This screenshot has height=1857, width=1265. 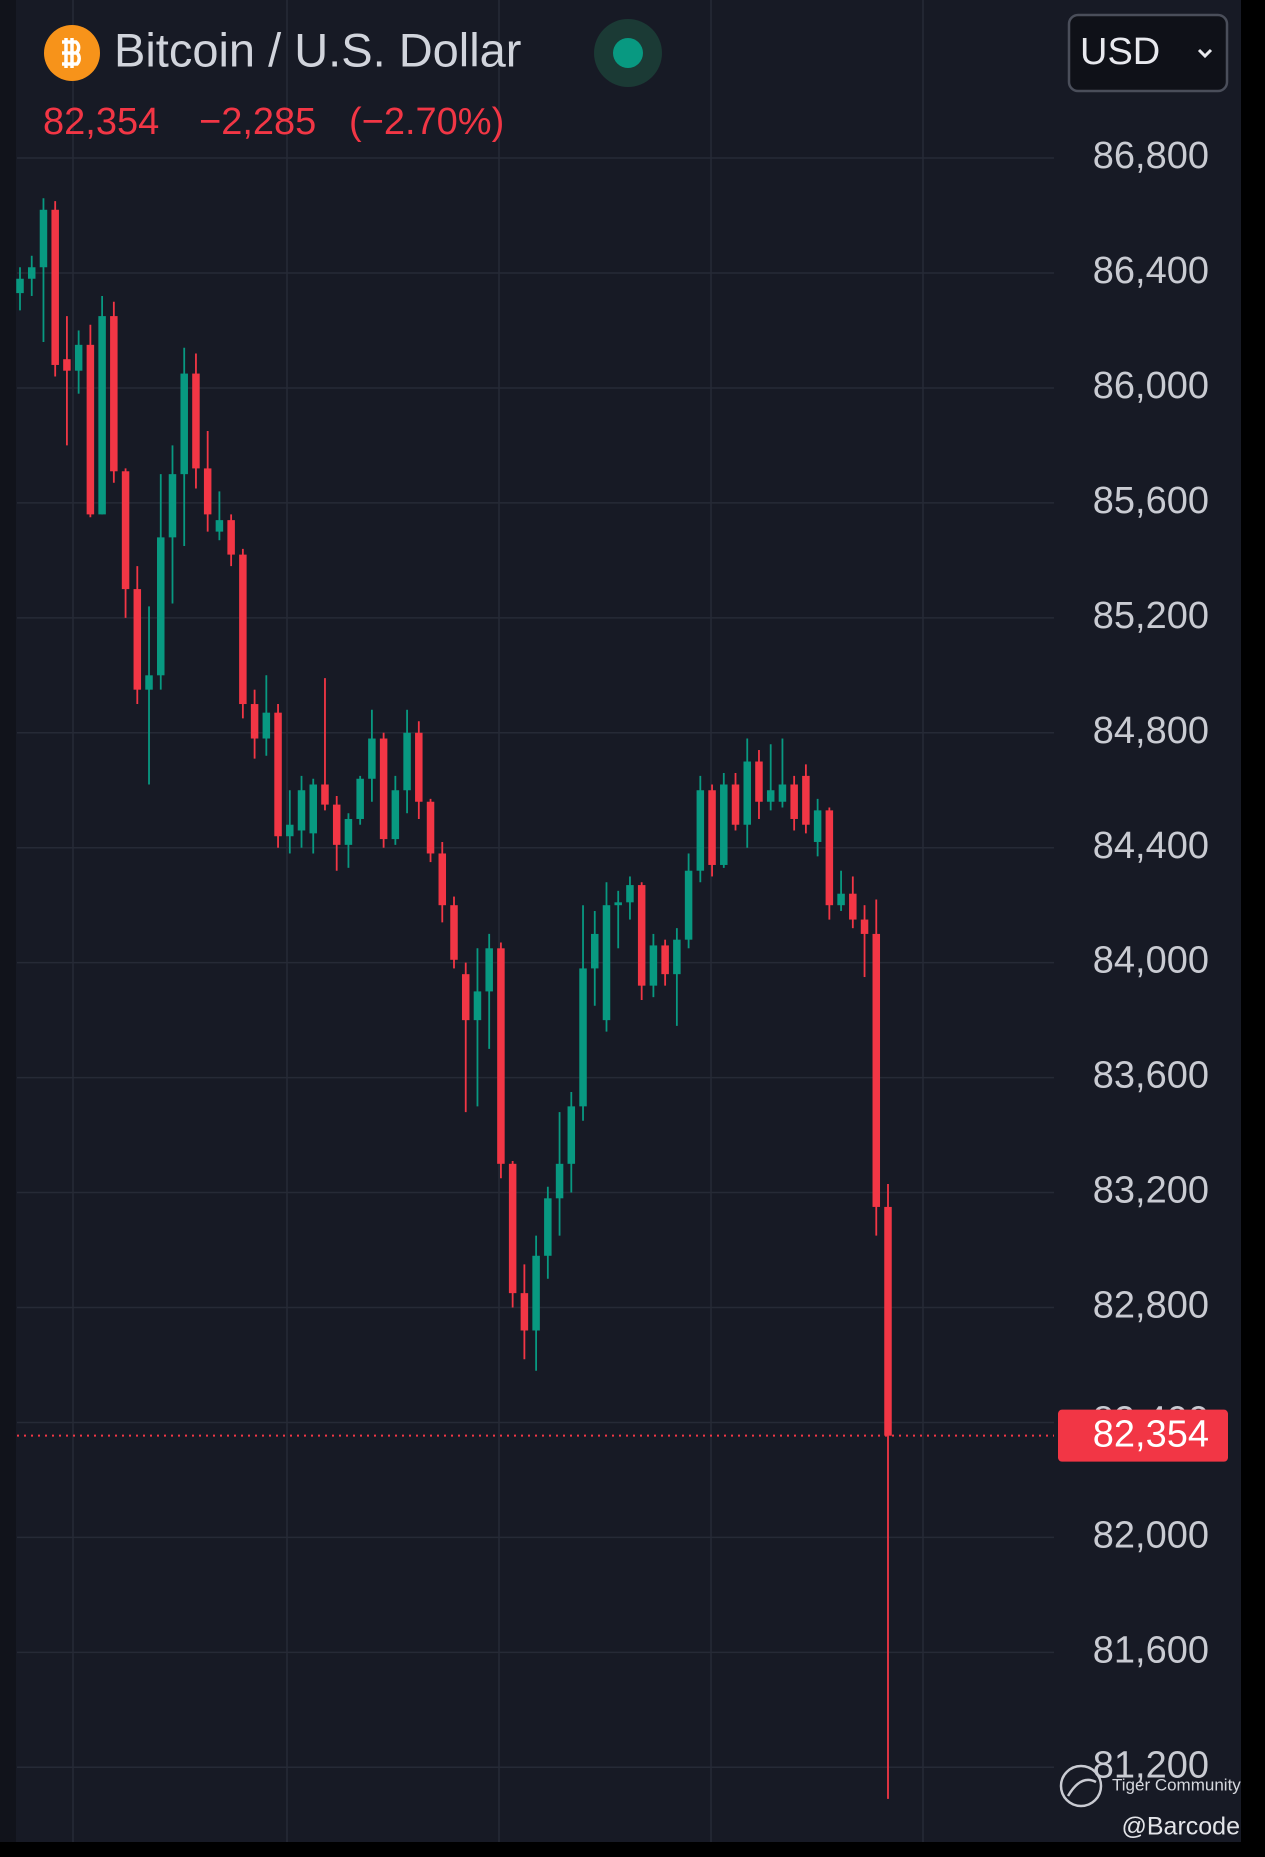 What do you see at coordinates (257, 122) in the screenshot?
I see `price-change: −2,285` at bounding box center [257, 122].